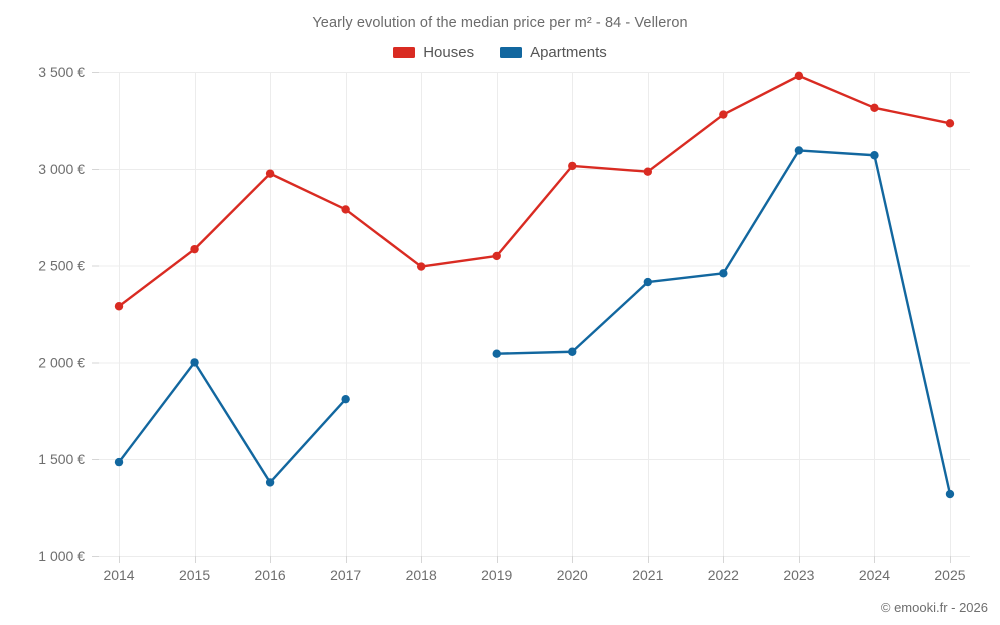  I want to click on legend-item-houses: Houses, so click(433, 52).